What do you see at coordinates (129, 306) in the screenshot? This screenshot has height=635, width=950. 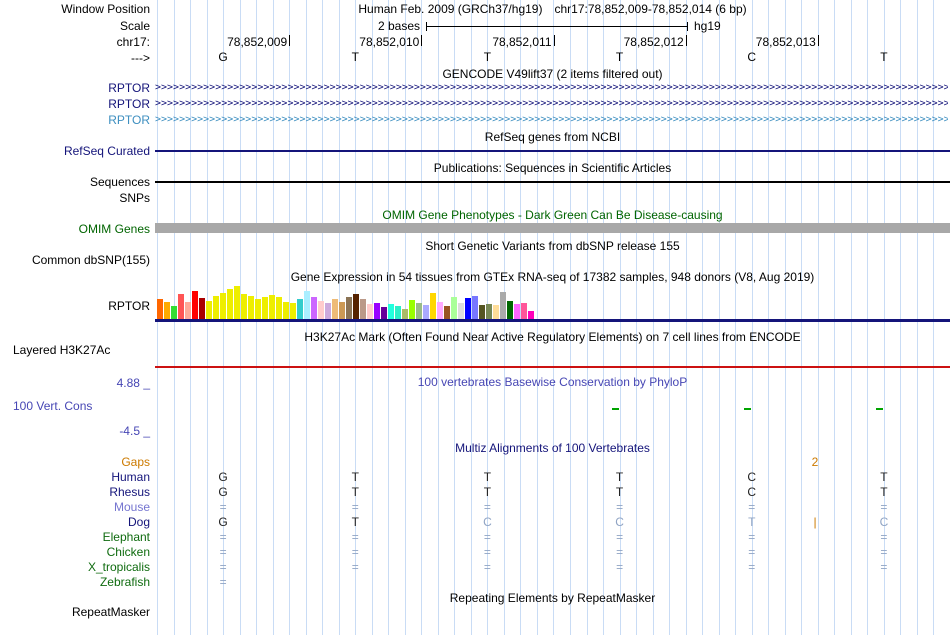 I see `gtex-gene-label: RPTOR` at bounding box center [129, 306].